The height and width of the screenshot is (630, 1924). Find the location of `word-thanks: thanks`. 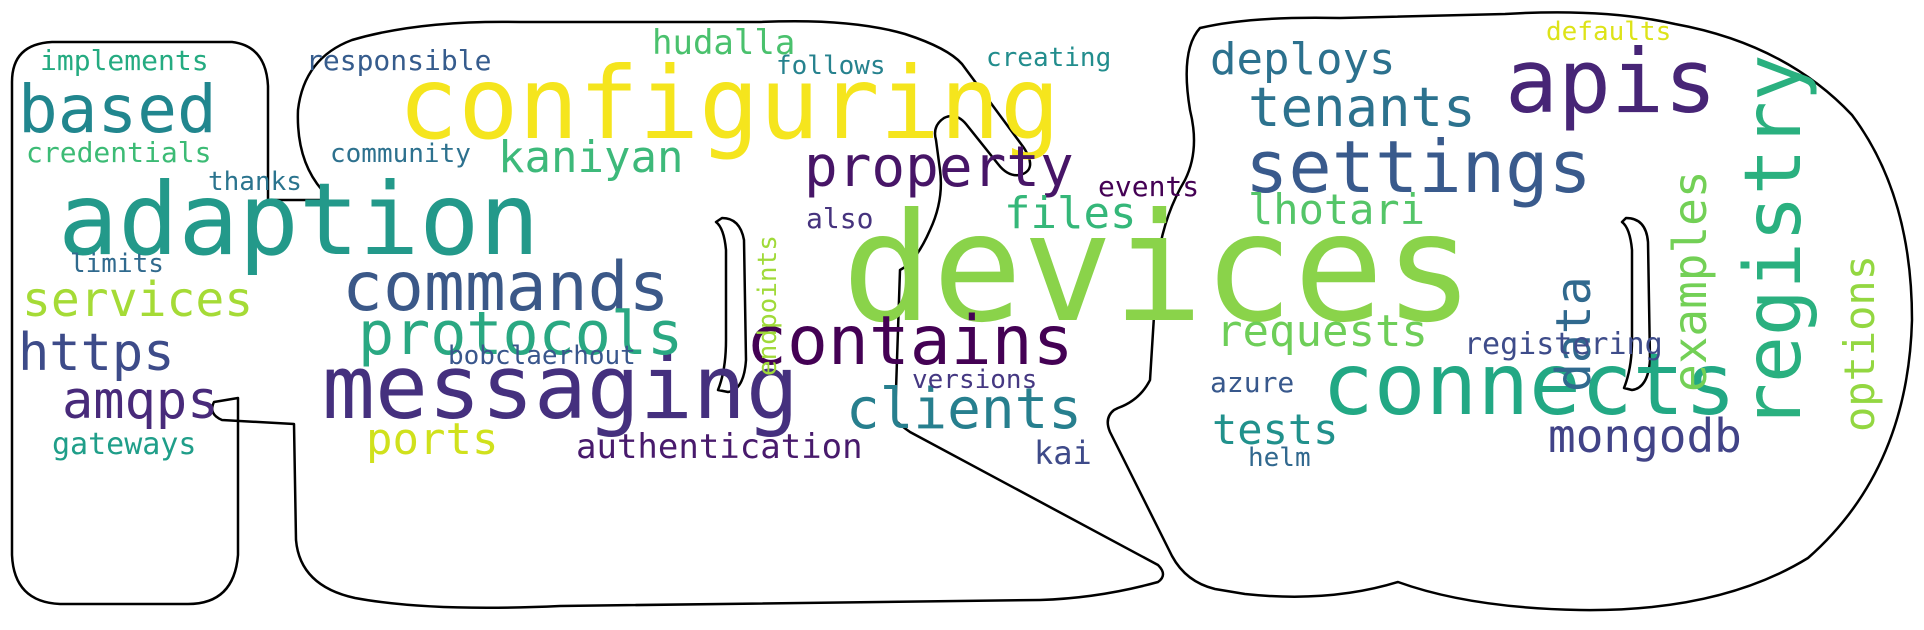

word-thanks: thanks is located at coordinates (255, 182).